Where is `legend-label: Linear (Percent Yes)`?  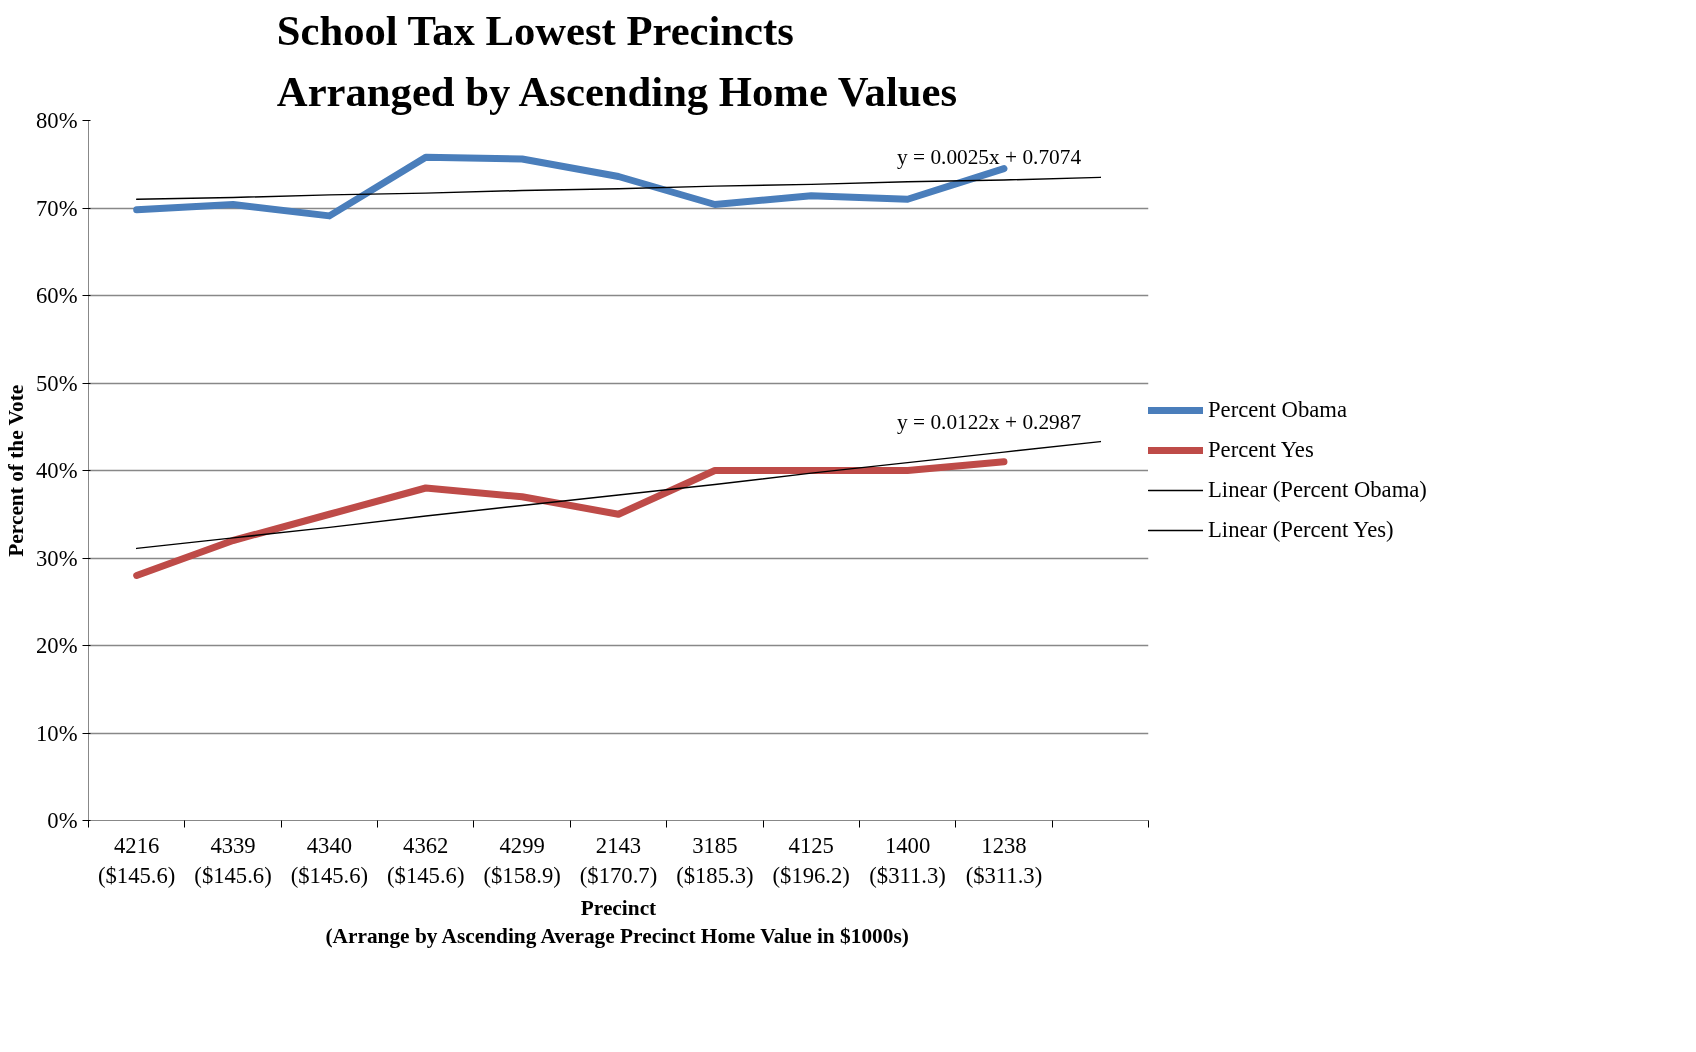 legend-label: Linear (Percent Yes) is located at coordinates (1301, 530).